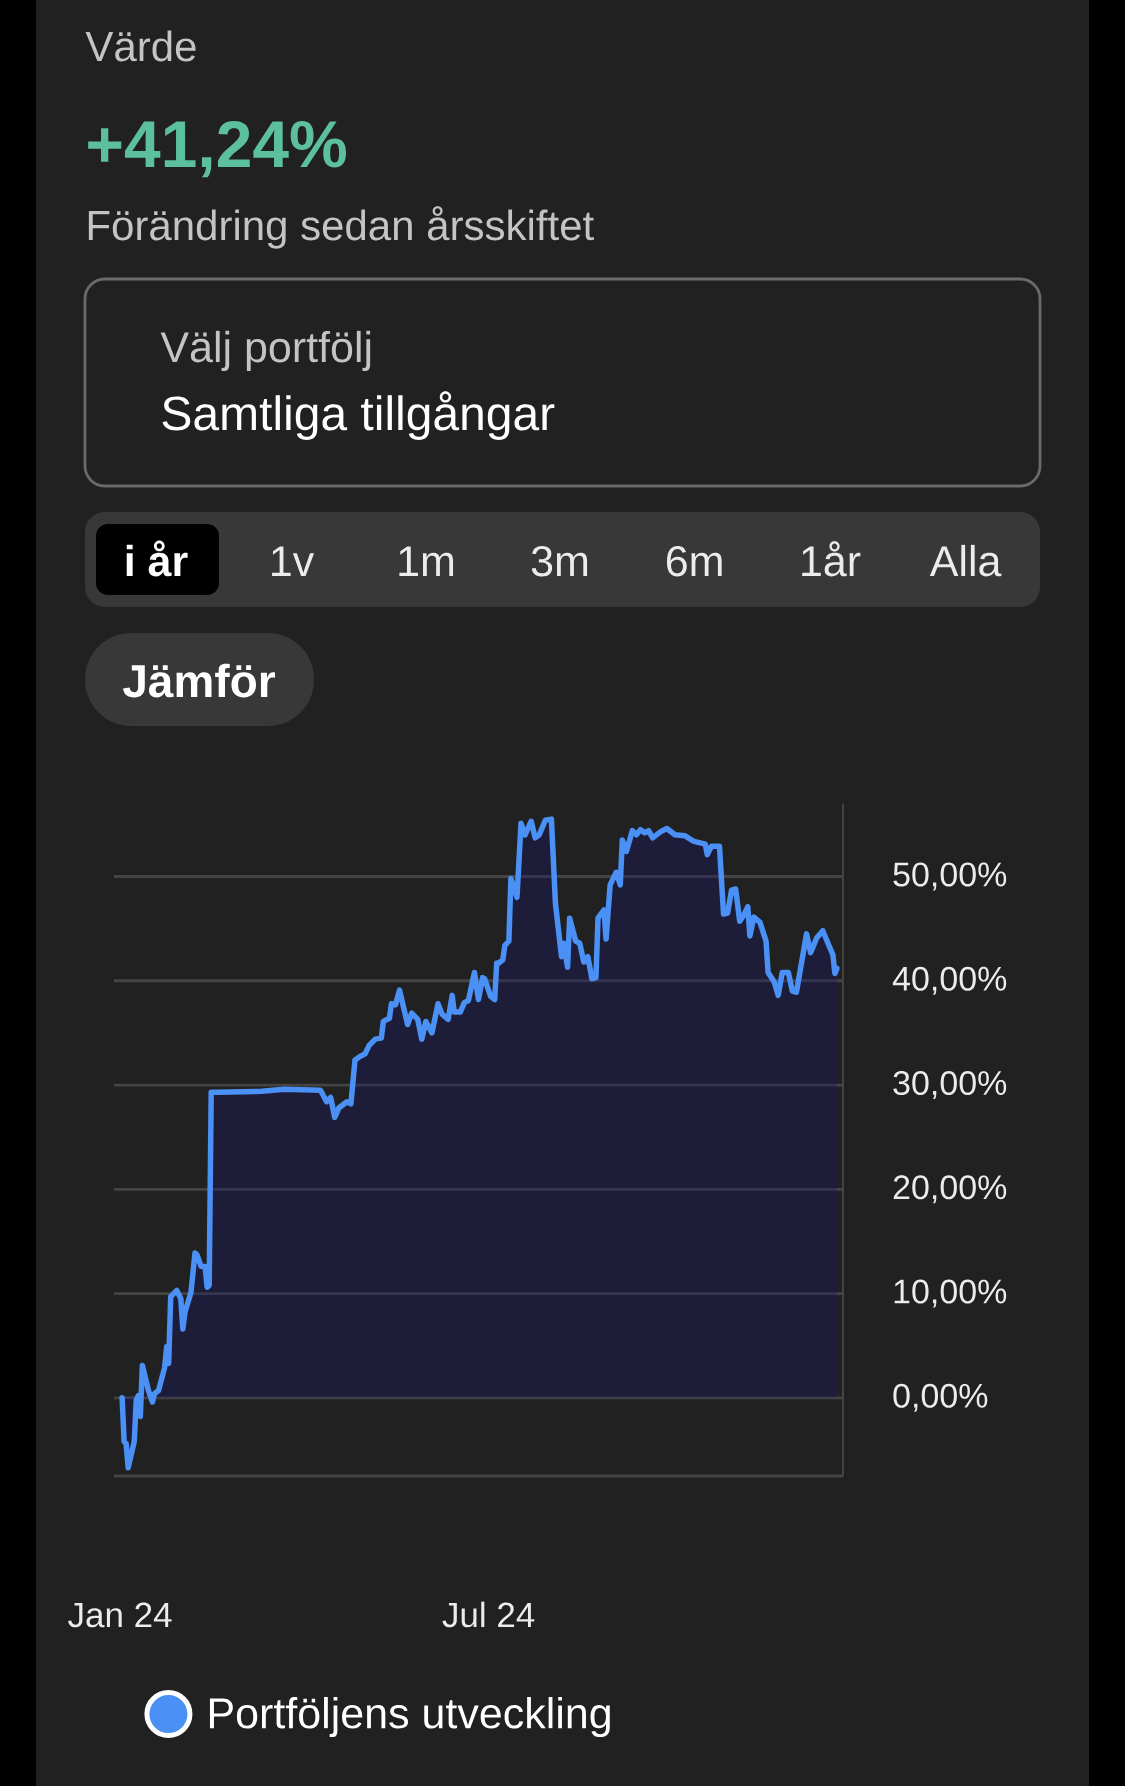 The image size is (1125, 1786). What do you see at coordinates (140, 46) in the screenshot?
I see `chart-title: Värde` at bounding box center [140, 46].